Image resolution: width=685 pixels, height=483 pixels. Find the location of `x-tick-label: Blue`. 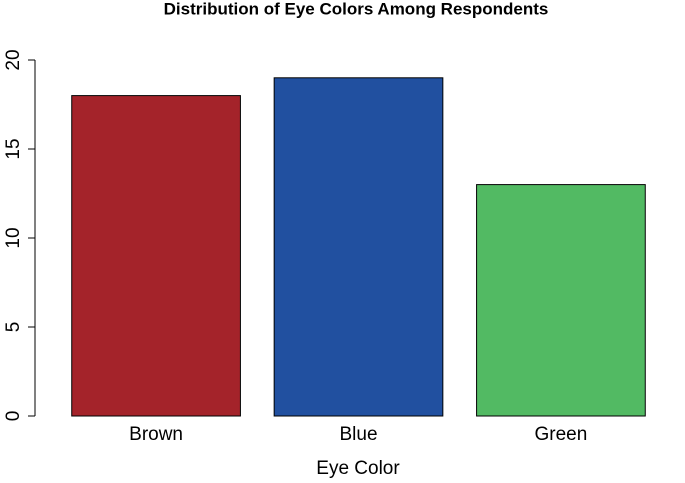

x-tick-label: Blue is located at coordinates (358, 434).